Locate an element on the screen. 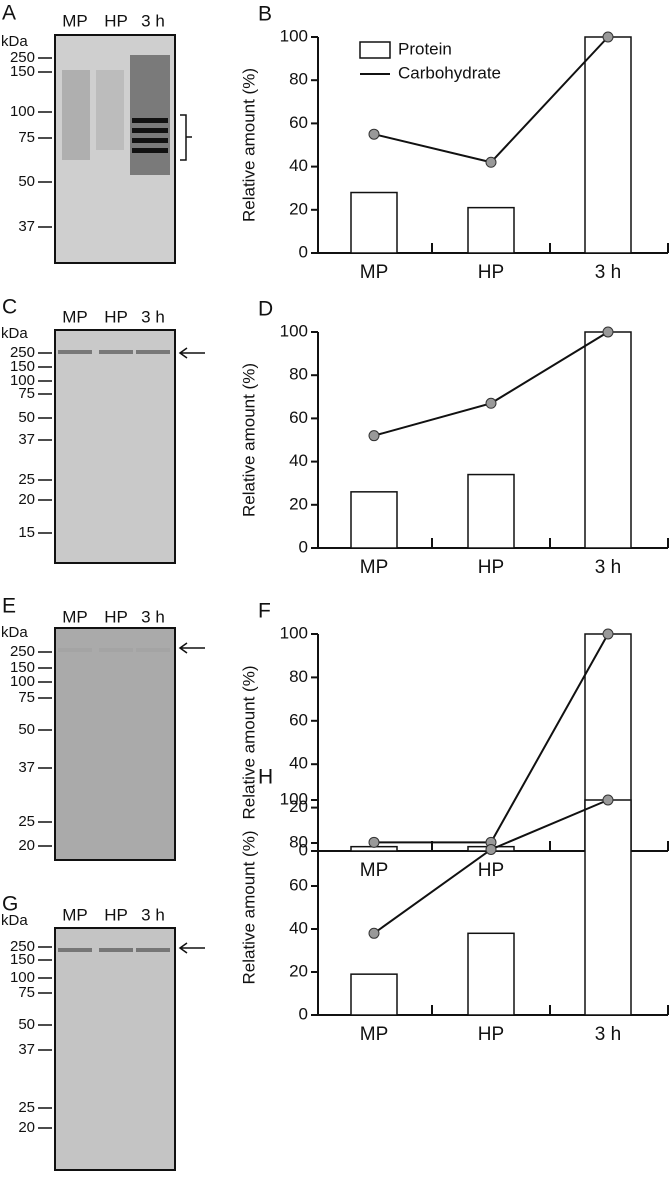 Image resolution: width=670 pixels, height=1186 pixels. marker-label: 15 is located at coordinates (26, 532).